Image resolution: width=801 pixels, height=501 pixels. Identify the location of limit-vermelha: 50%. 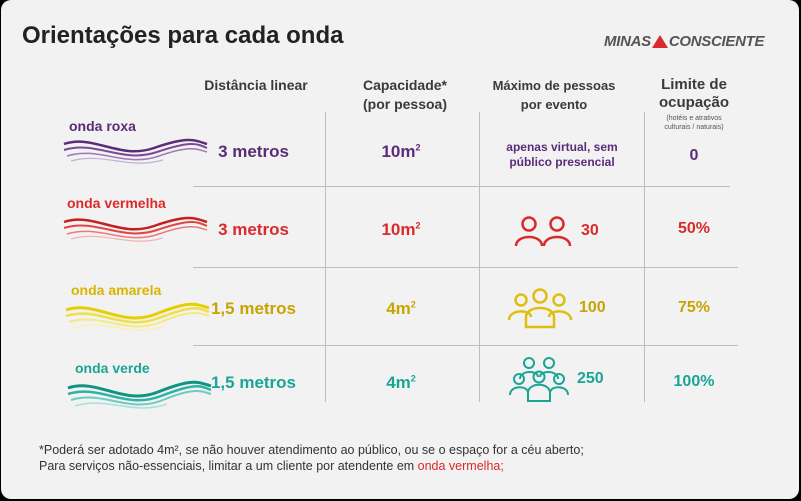
(694, 228).